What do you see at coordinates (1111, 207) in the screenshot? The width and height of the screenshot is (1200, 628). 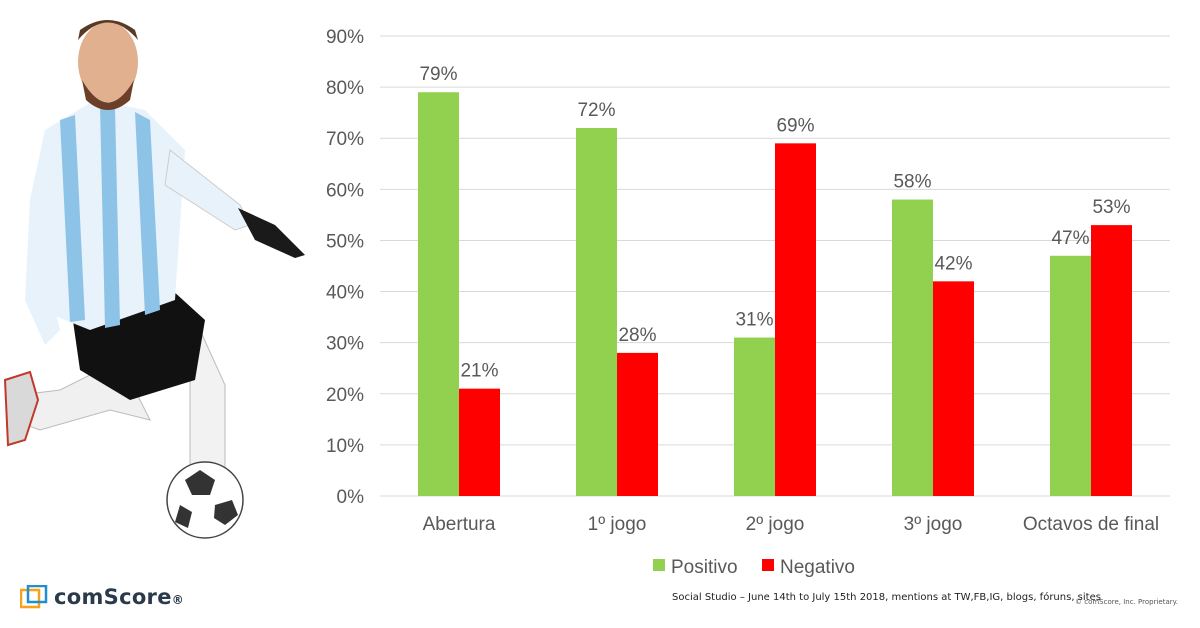 I see `data-label: 53%` at bounding box center [1111, 207].